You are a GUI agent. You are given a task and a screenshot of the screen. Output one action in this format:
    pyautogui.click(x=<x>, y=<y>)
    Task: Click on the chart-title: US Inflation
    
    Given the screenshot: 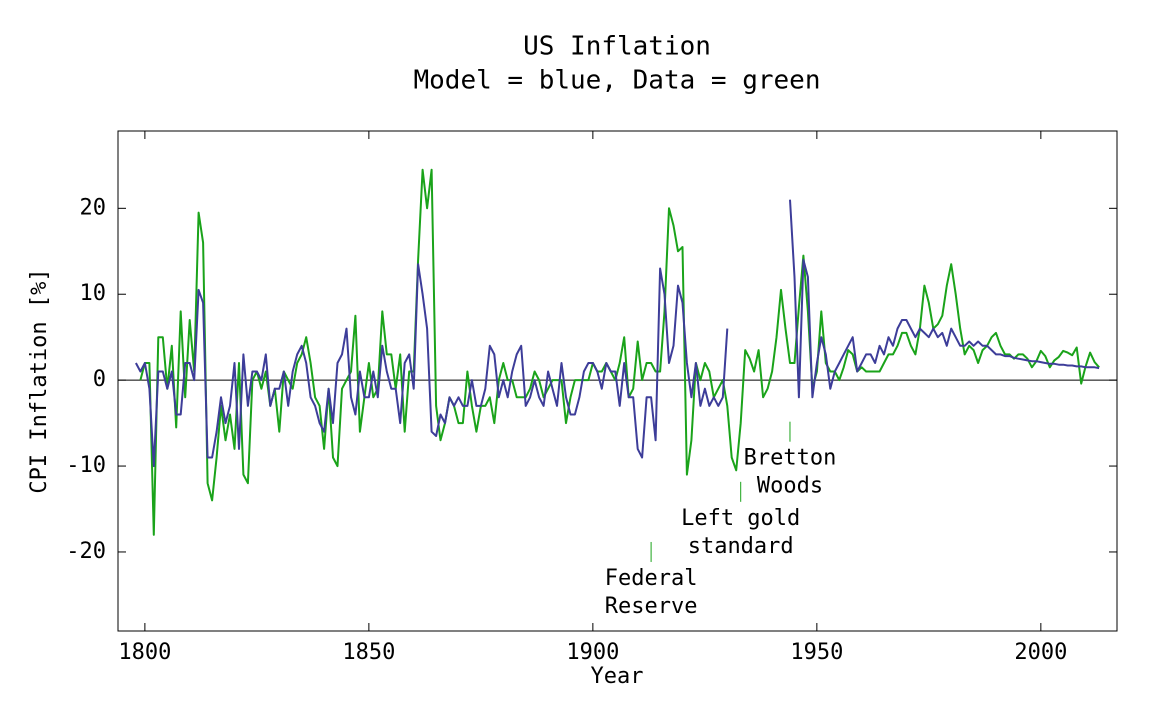 What is the action you would take?
    pyautogui.click(x=617, y=47)
    